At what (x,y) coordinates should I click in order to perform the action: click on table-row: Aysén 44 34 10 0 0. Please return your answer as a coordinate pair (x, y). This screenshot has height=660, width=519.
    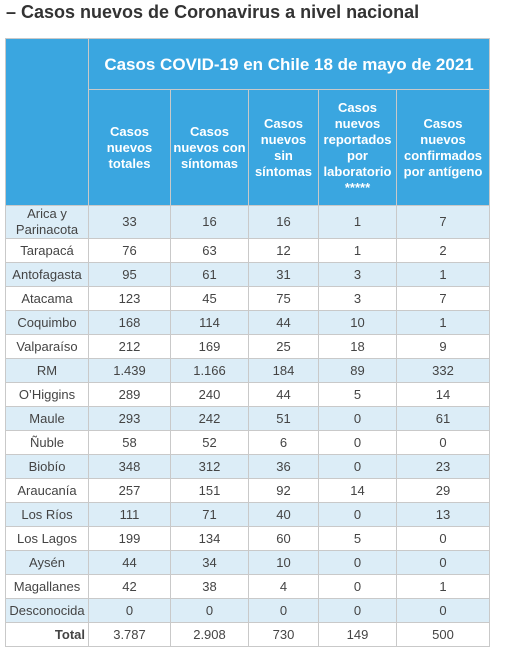
    Looking at the image, I should click on (248, 562).